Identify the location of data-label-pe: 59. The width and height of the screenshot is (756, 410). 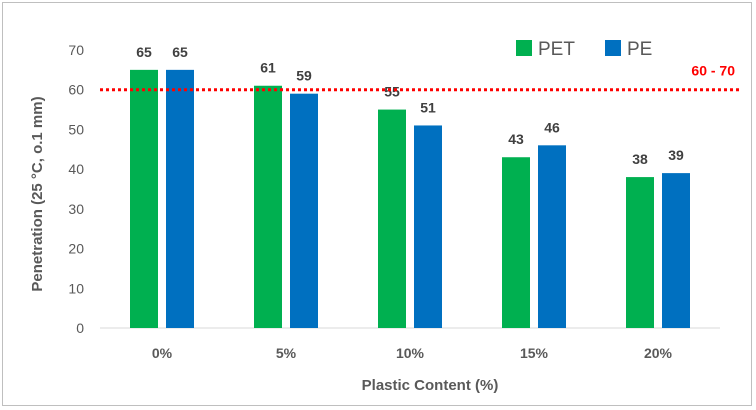
(304, 76).